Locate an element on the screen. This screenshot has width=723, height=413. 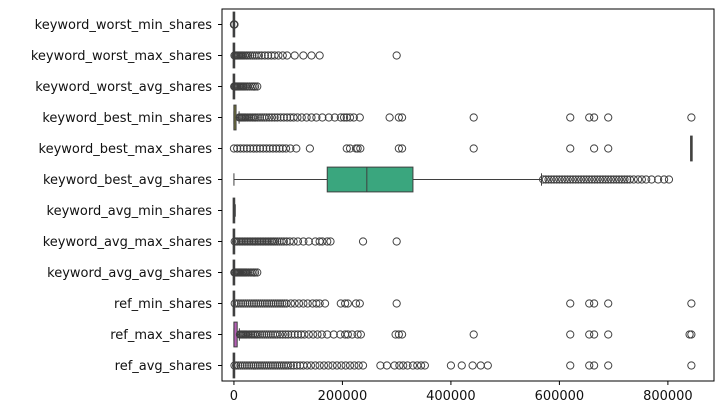
y-tick-label: keyword_avg_max_shares is located at coordinates (127, 242).